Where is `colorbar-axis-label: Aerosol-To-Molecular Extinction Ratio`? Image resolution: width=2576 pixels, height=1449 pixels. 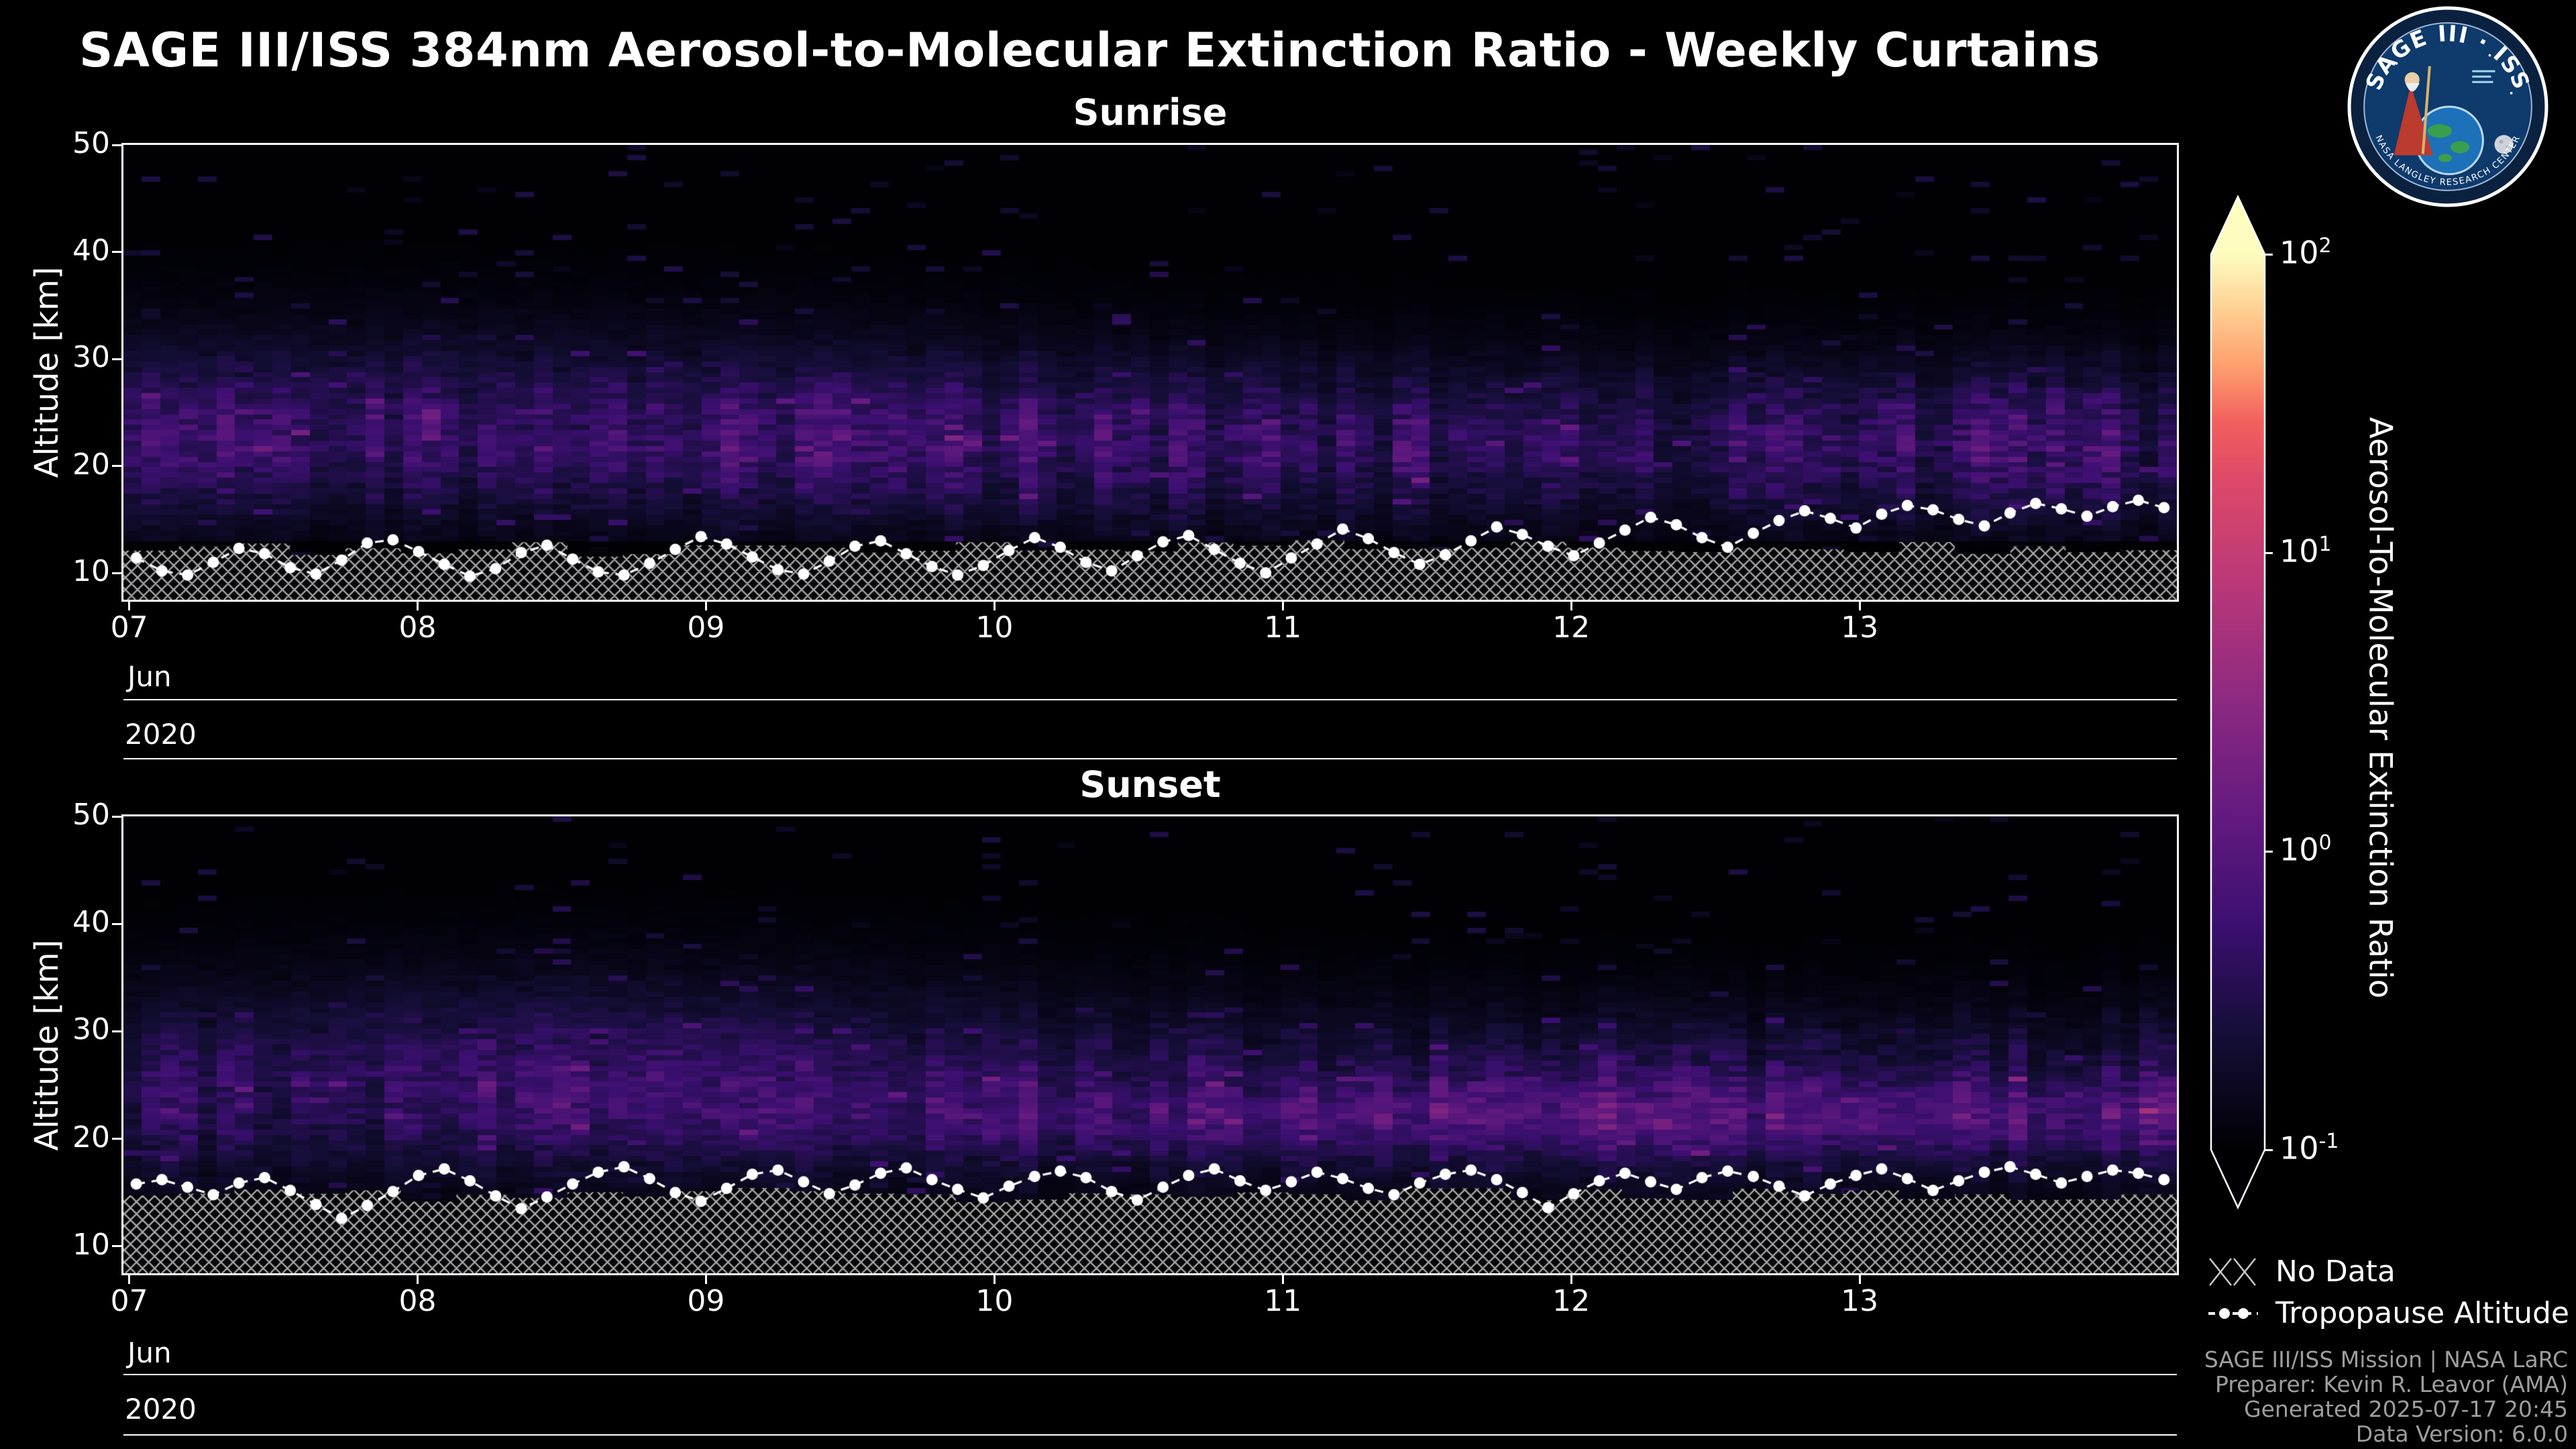 colorbar-axis-label: Aerosol-To-Molecular Extinction Ratio is located at coordinates (2380, 708).